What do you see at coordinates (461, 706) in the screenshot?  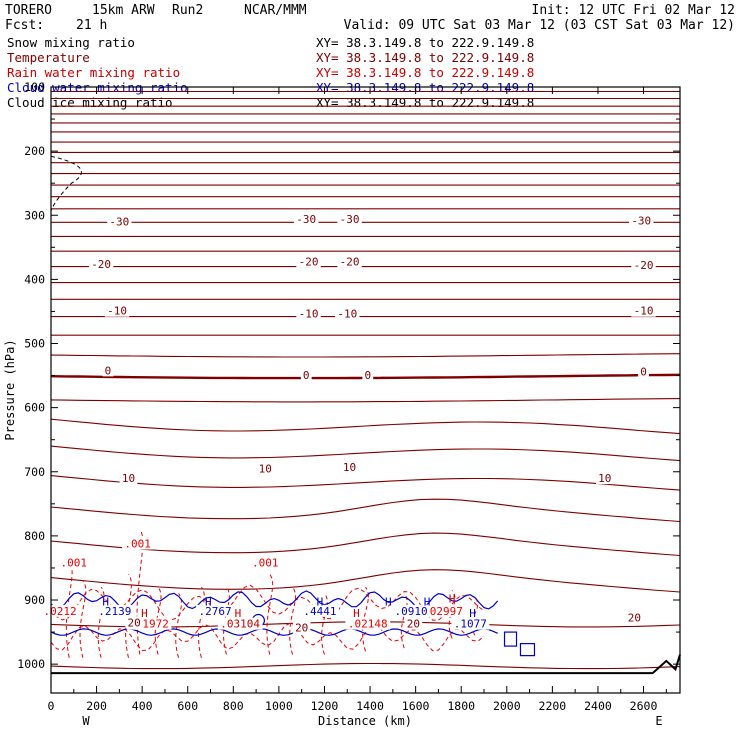 I see `x-tick-label: 1800` at bounding box center [461, 706].